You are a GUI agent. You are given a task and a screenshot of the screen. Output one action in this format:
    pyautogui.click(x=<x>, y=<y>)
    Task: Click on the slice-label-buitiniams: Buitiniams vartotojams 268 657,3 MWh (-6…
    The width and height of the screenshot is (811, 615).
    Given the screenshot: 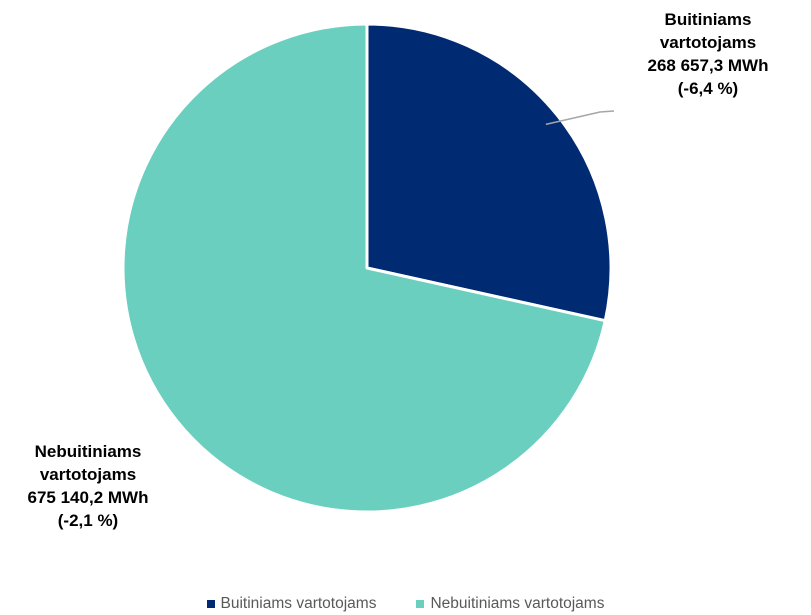 What is the action you would take?
    pyautogui.click(x=708, y=54)
    